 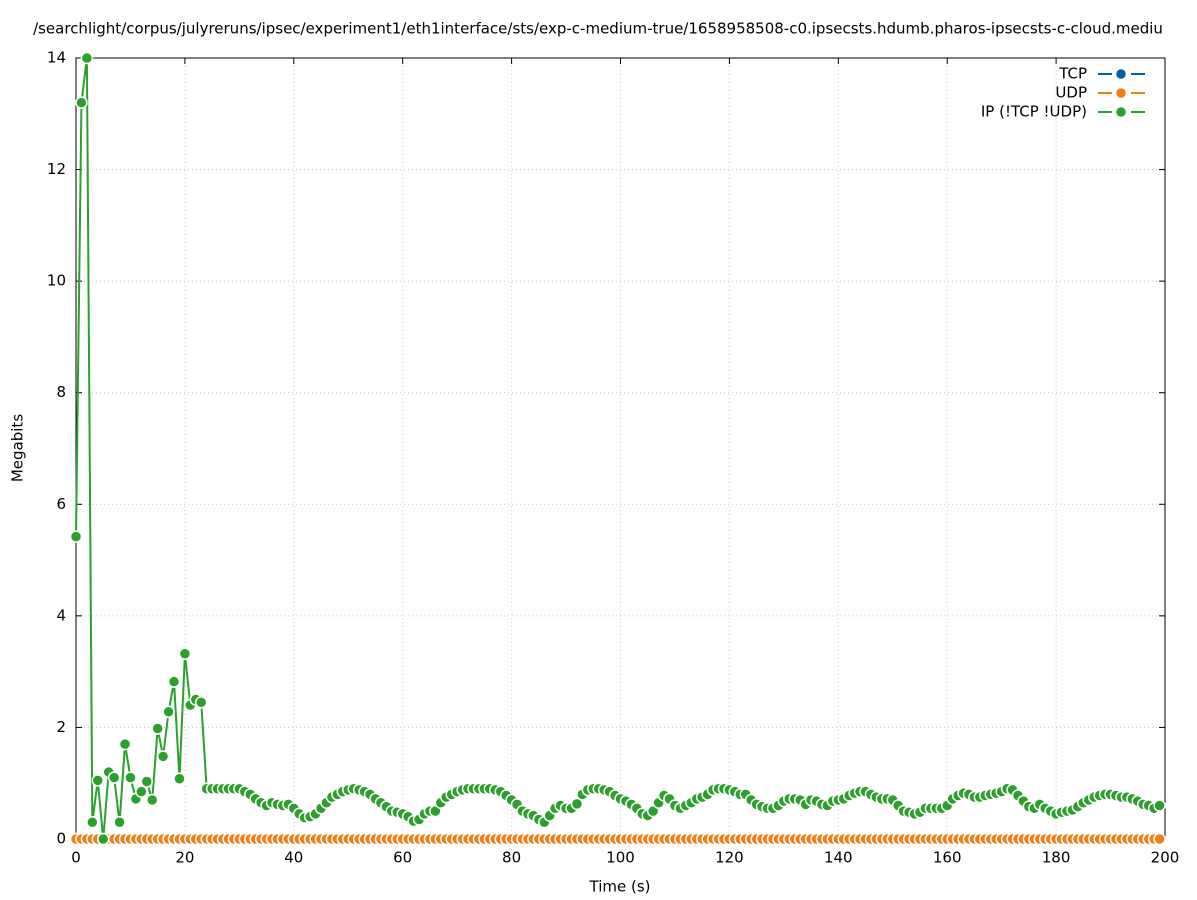 I want to click on y-tick-label: 2, so click(x=61, y=727).